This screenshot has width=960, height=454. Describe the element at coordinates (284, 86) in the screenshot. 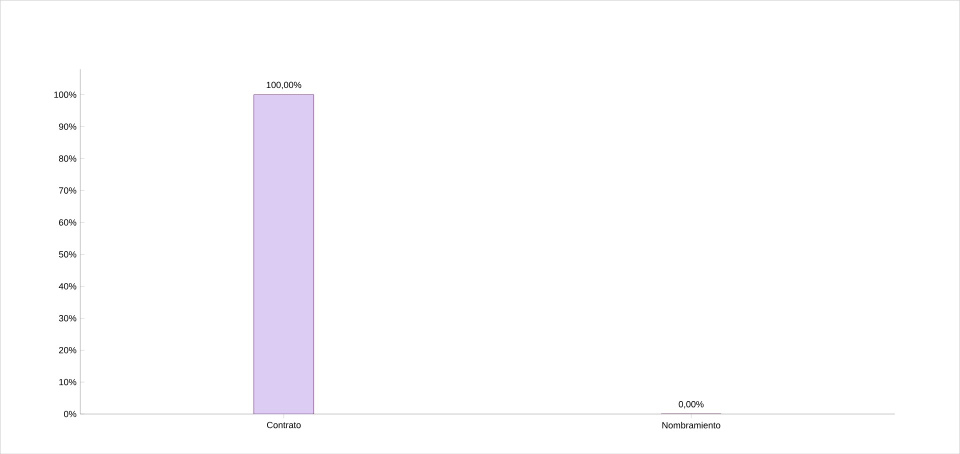

I see `data-label: 100,00%` at that location.